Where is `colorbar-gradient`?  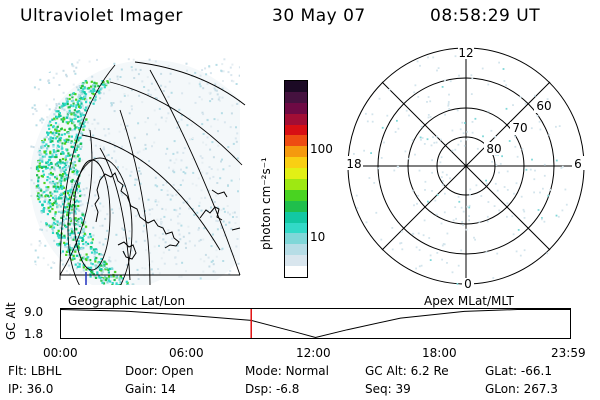
colorbar-gradient is located at coordinates (296, 179).